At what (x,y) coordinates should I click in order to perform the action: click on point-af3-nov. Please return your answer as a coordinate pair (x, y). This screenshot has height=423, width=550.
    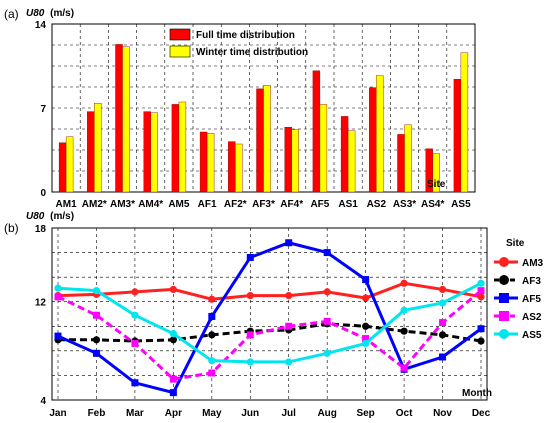
    Looking at the image, I should click on (442, 335).